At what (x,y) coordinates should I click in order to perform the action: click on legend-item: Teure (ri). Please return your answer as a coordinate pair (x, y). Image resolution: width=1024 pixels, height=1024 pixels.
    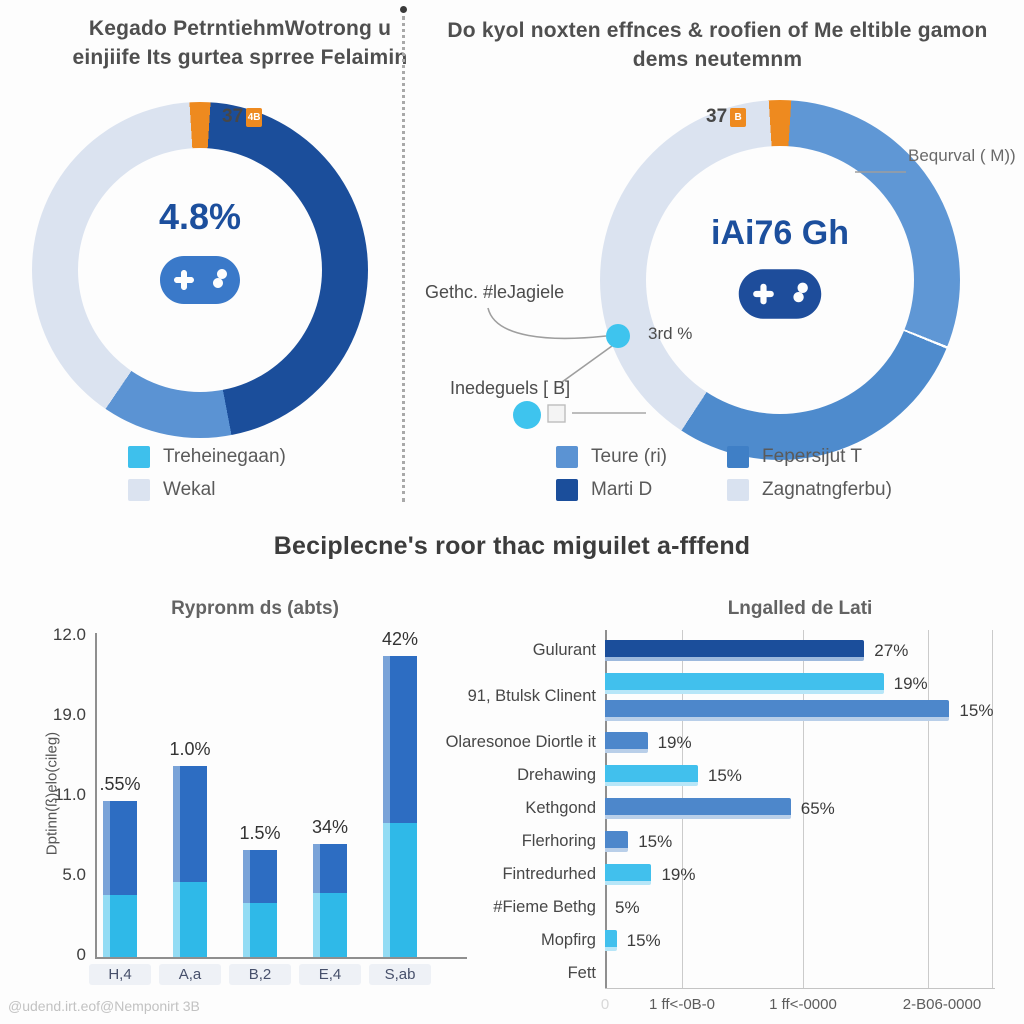
    Looking at the image, I should click on (611, 457).